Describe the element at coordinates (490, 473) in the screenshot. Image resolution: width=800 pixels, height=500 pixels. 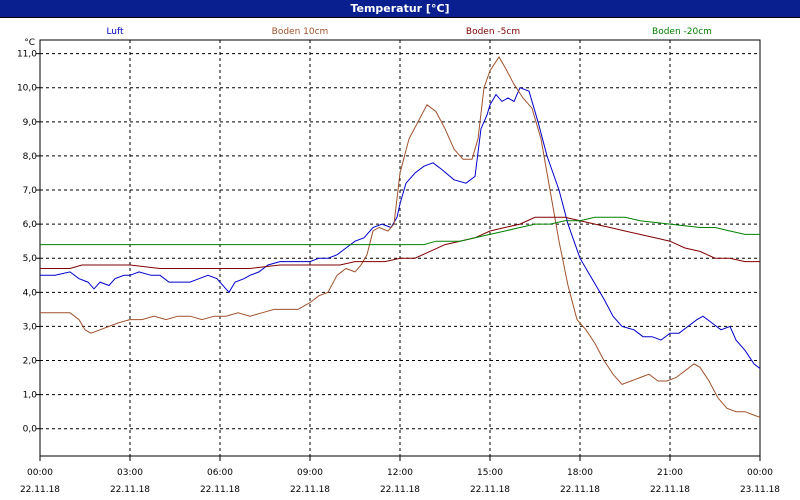
I see `x-tick-time: 15:00` at that location.